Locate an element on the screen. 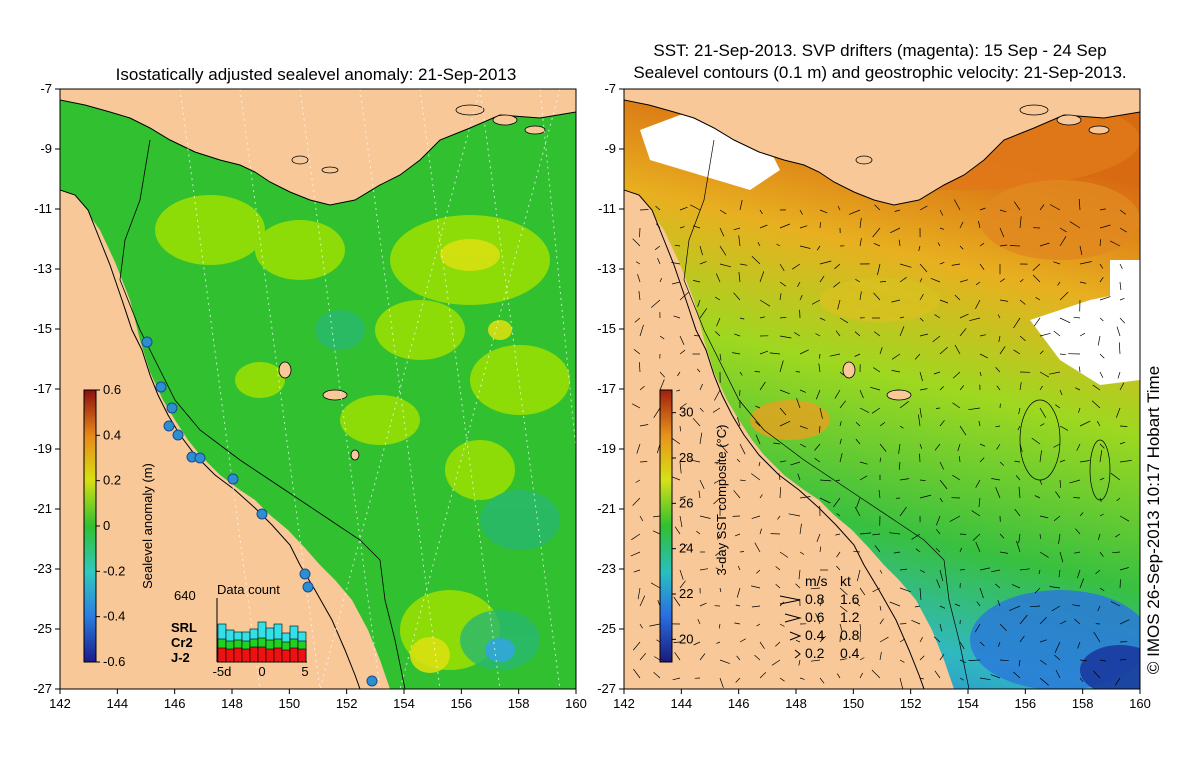 The image size is (1200, 780). lon-tick-label: 142 is located at coordinates (624, 703).